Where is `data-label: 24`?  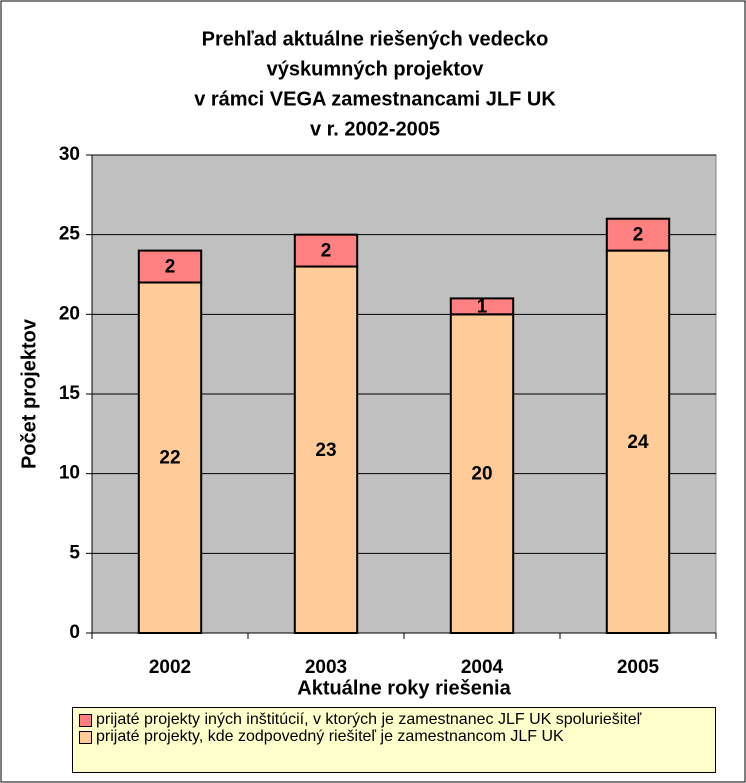 data-label: 24 is located at coordinates (638, 442).